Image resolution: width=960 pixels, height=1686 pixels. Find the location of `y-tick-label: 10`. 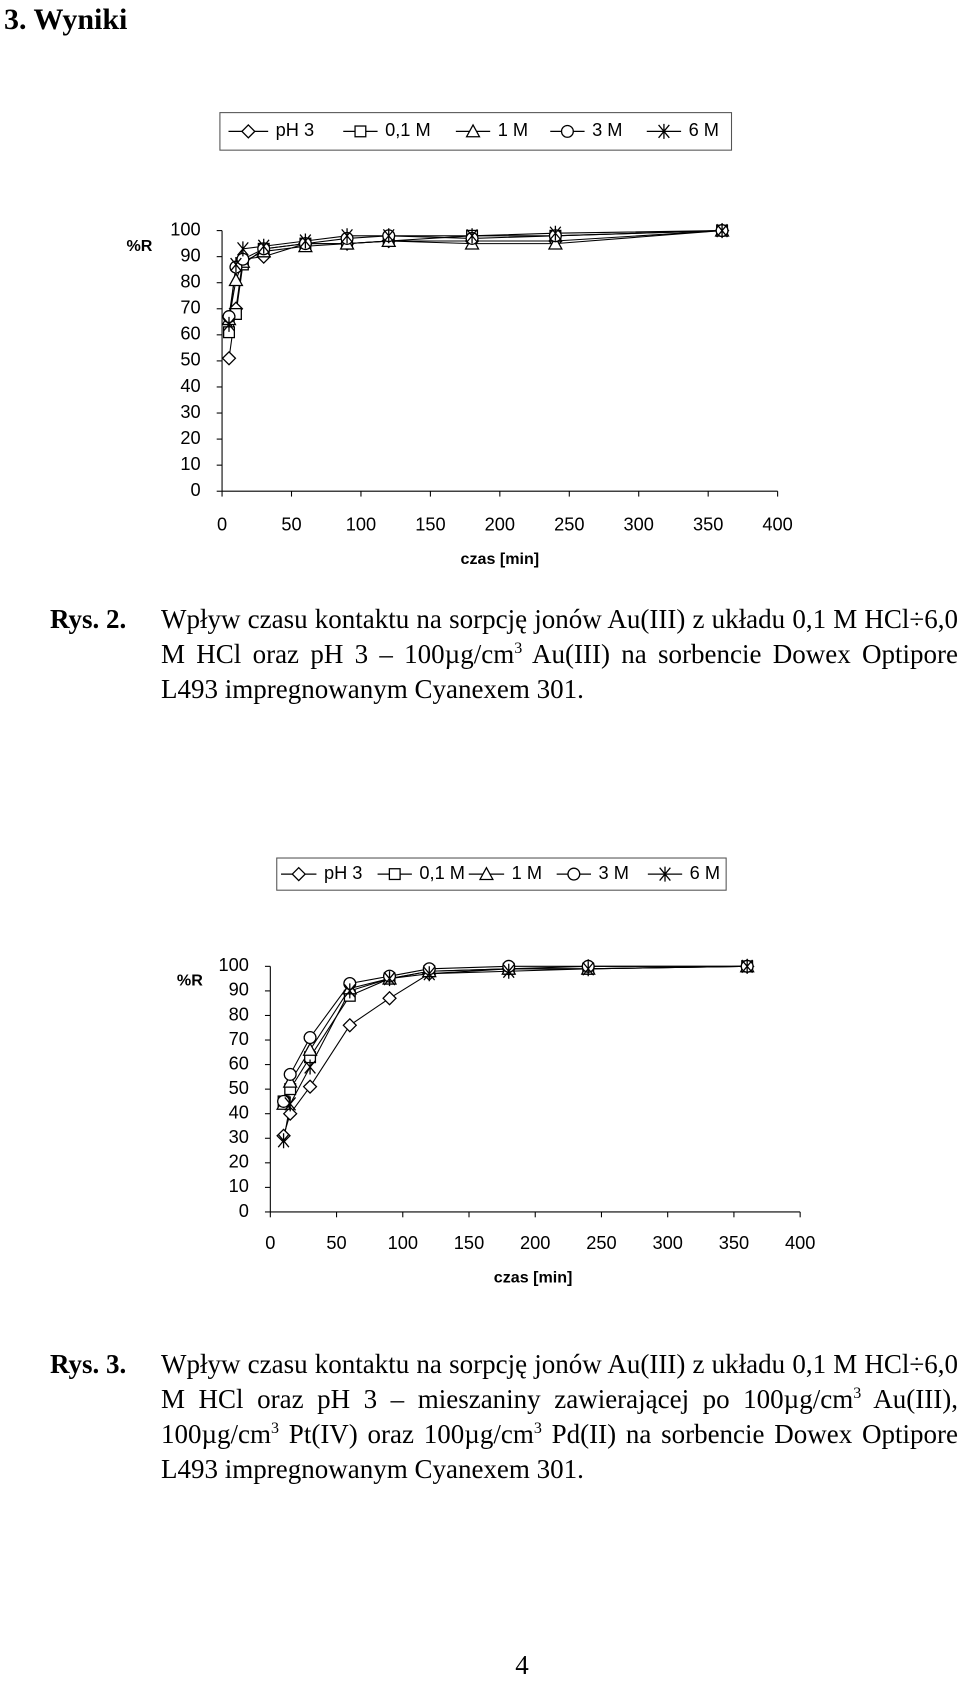

y-tick-label: 10 is located at coordinates (239, 1185).